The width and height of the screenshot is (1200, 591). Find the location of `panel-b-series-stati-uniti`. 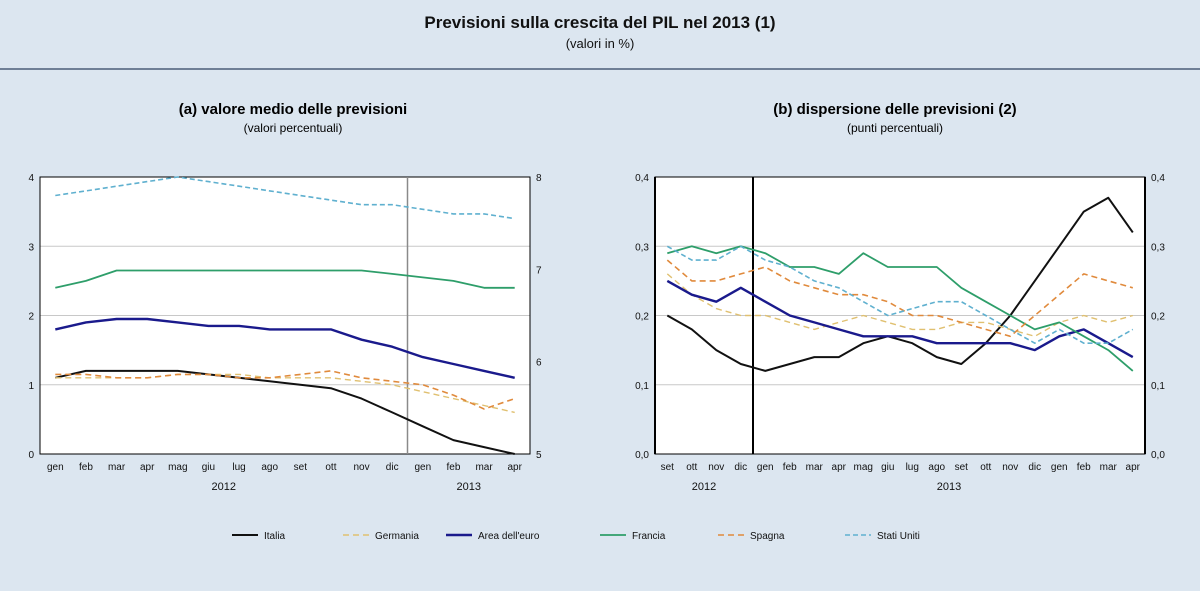

panel-b-series-stati-uniti is located at coordinates (900, 295).